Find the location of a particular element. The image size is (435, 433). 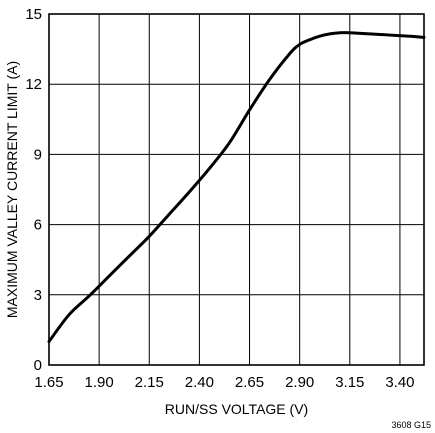

x-tick-labels: 1.65 1.90 2.15 2.40 2.65 2.90 3.15 3.40 is located at coordinates (224, 382).